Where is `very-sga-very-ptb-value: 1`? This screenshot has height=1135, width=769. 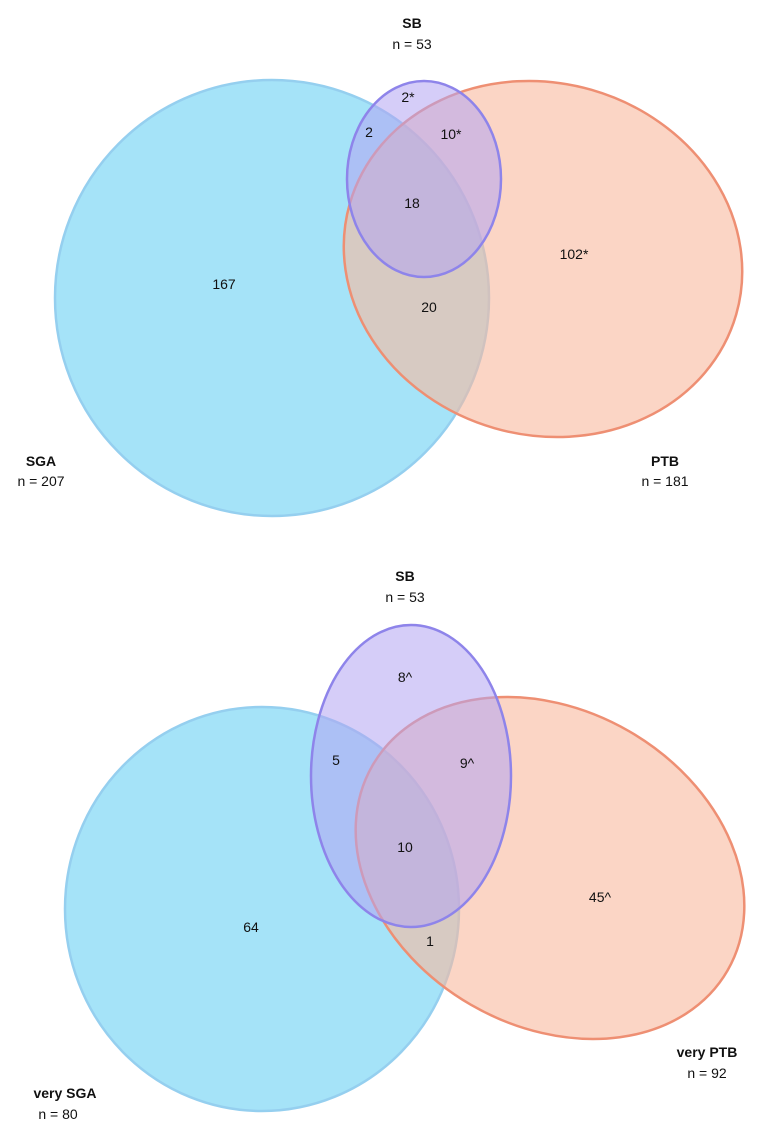 very-sga-very-ptb-value: 1 is located at coordinates (430, 941).